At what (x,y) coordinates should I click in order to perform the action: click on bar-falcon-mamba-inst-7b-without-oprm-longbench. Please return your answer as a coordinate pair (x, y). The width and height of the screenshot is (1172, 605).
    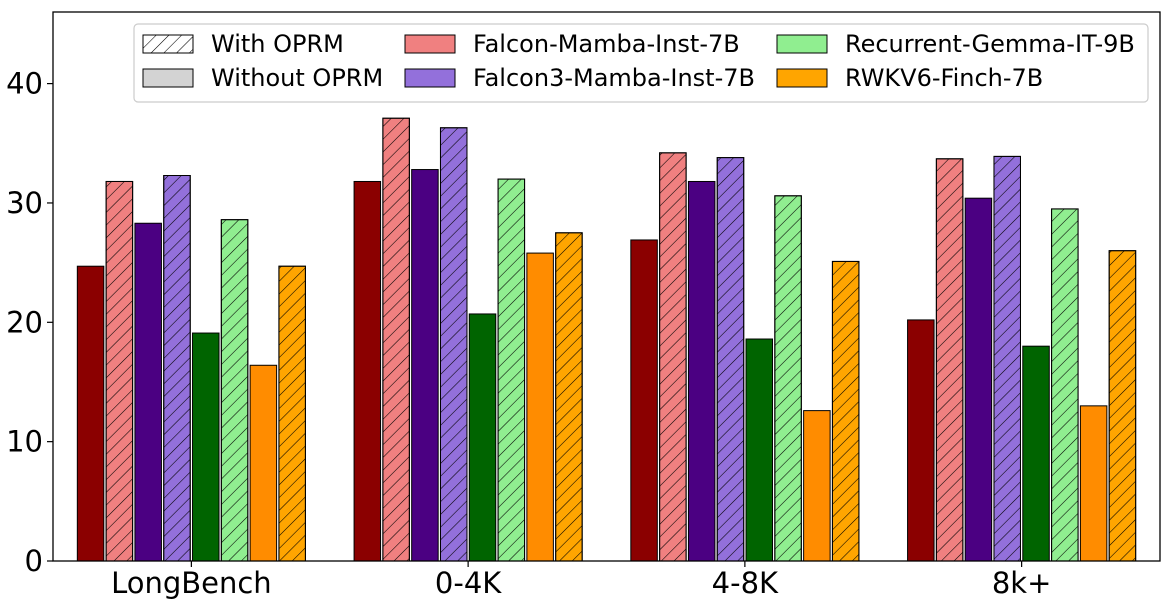
    Looking at the image, I should click on (90, 413).